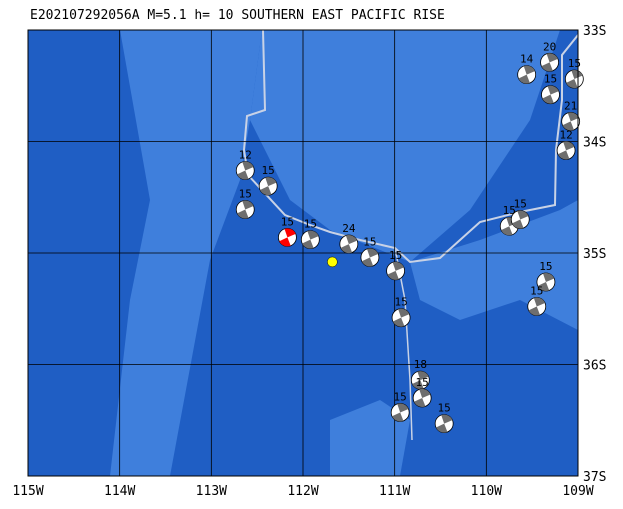  What do you see at coordinates (486, 491) in the screenshot?
I see `lon-label: 110W` at bounding box center [486, 491].